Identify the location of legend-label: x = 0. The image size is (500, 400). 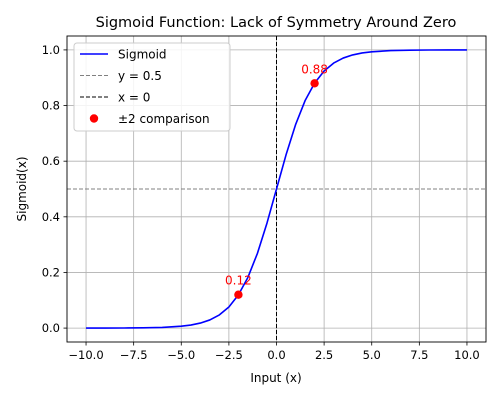
(134, 98).